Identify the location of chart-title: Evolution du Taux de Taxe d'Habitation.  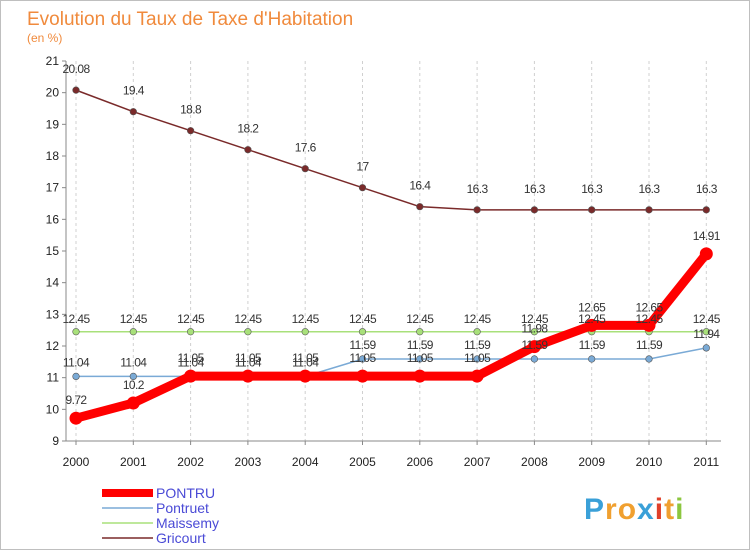
(190, 19).